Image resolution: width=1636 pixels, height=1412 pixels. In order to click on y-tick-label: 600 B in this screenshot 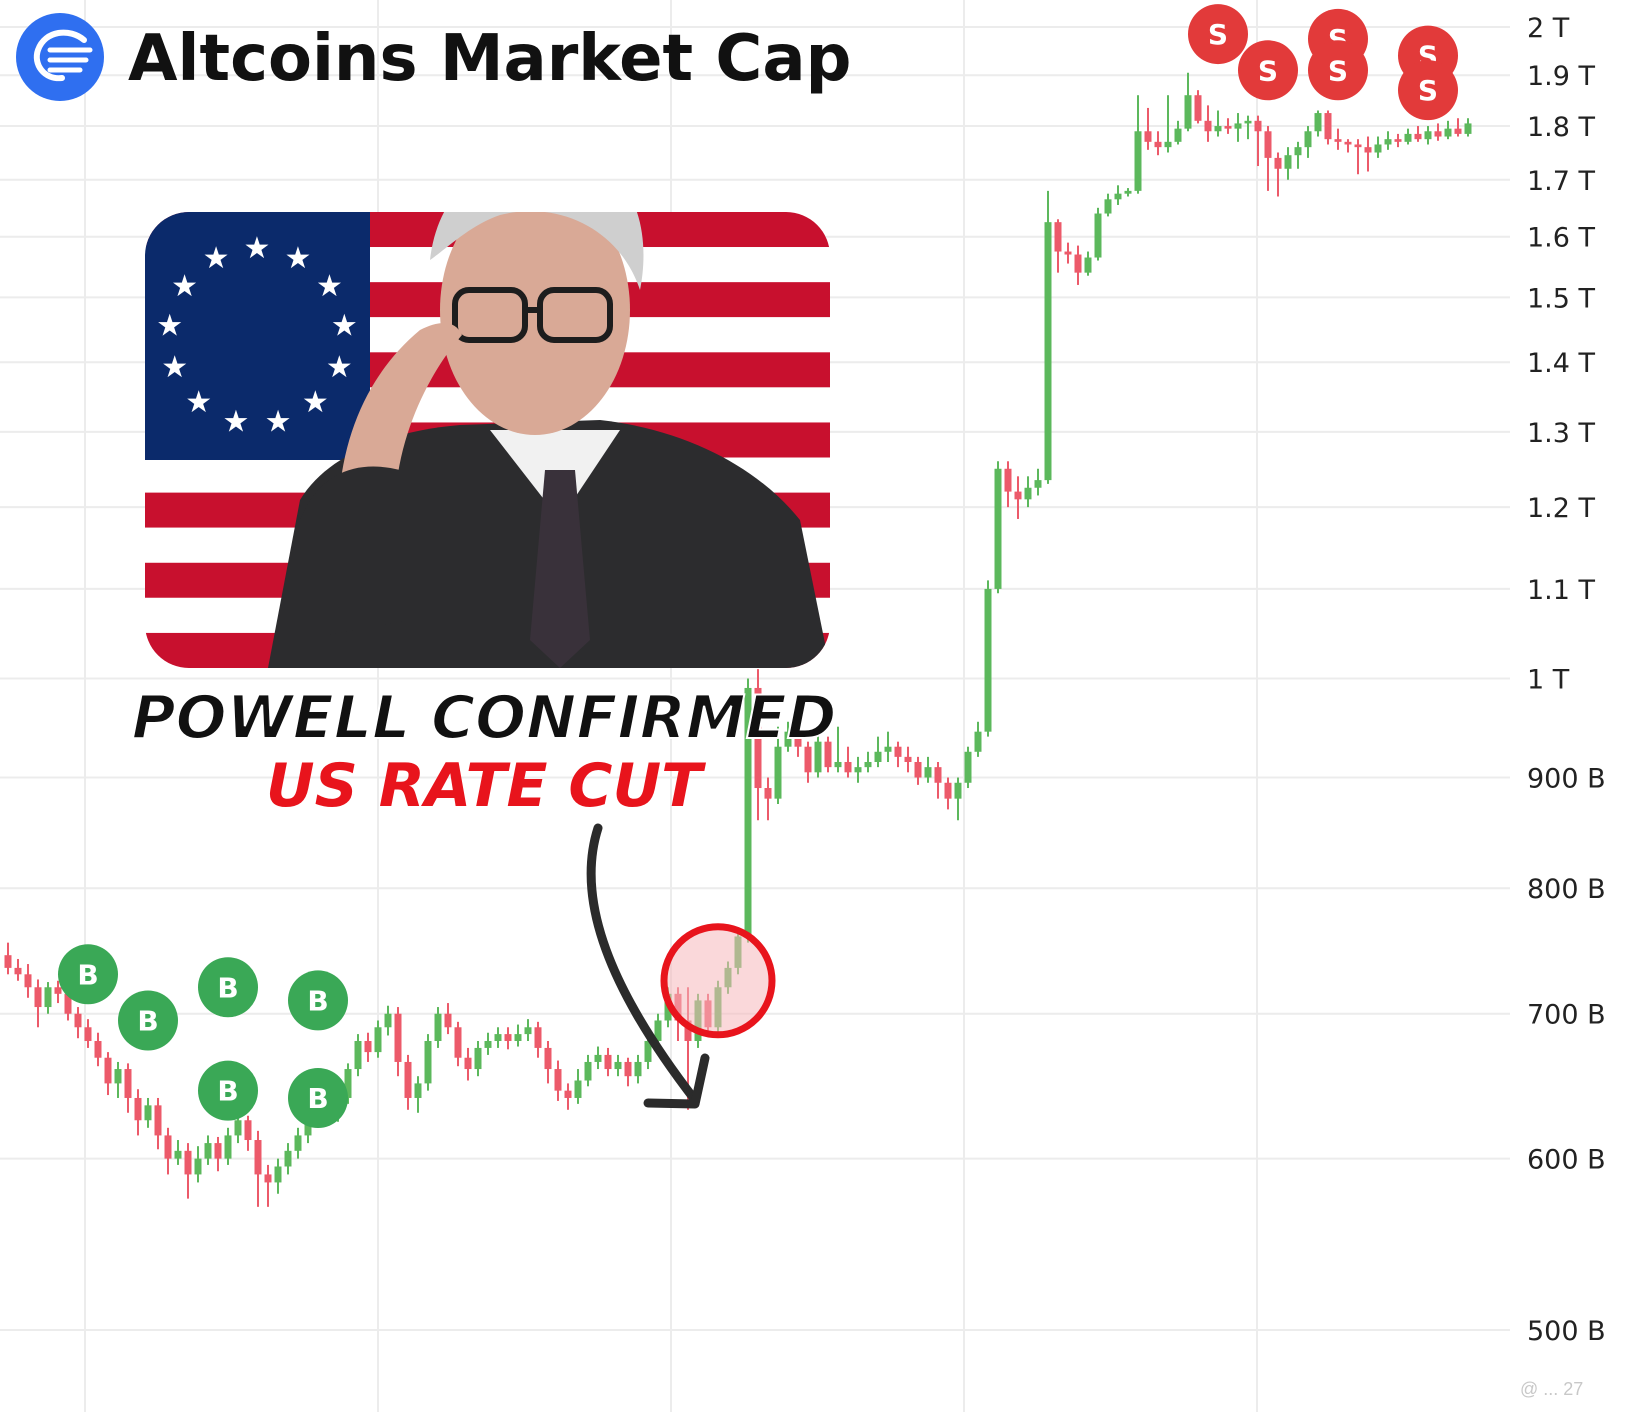, I will do `click(1566, 1160)`.